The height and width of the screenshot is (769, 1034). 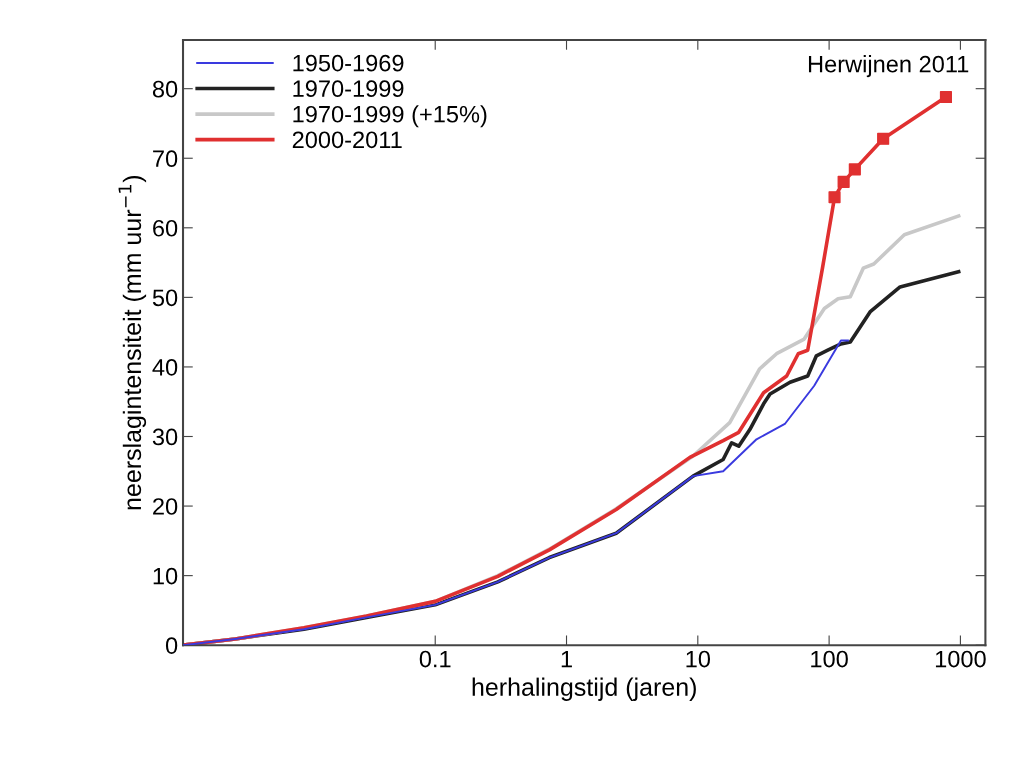 I want to click on x-tick-label: 100, so click(x=829, y=659).